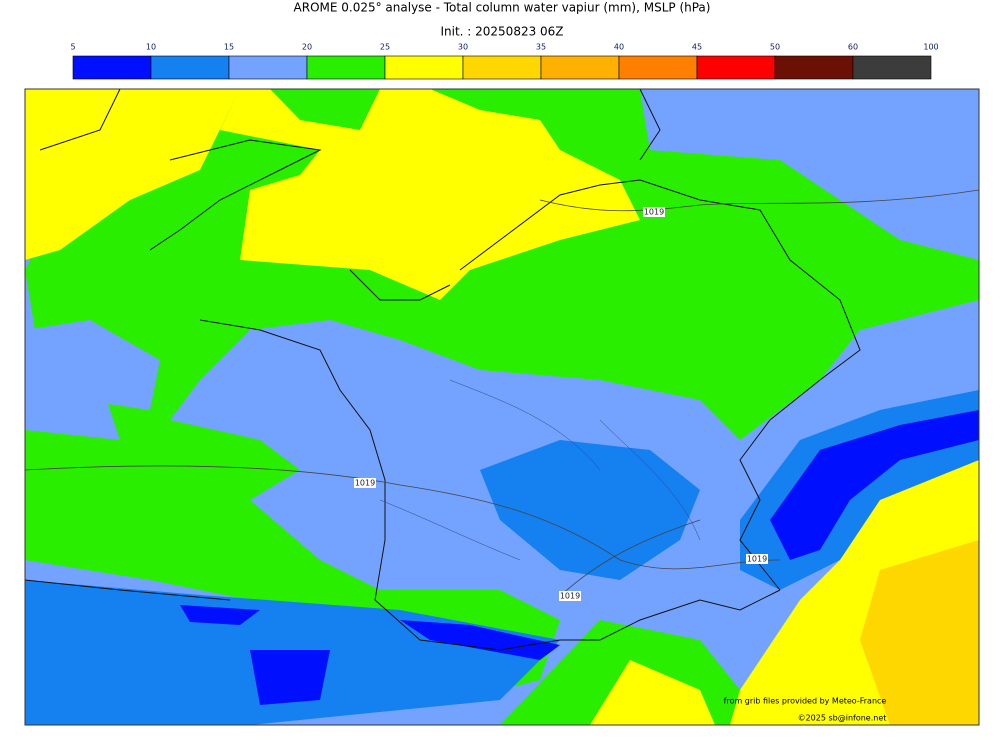  What do you see at coordinates (619, 47) in the screenshot?
I see `colorbar-tick-label: 40` at bounding box center [619, 47].